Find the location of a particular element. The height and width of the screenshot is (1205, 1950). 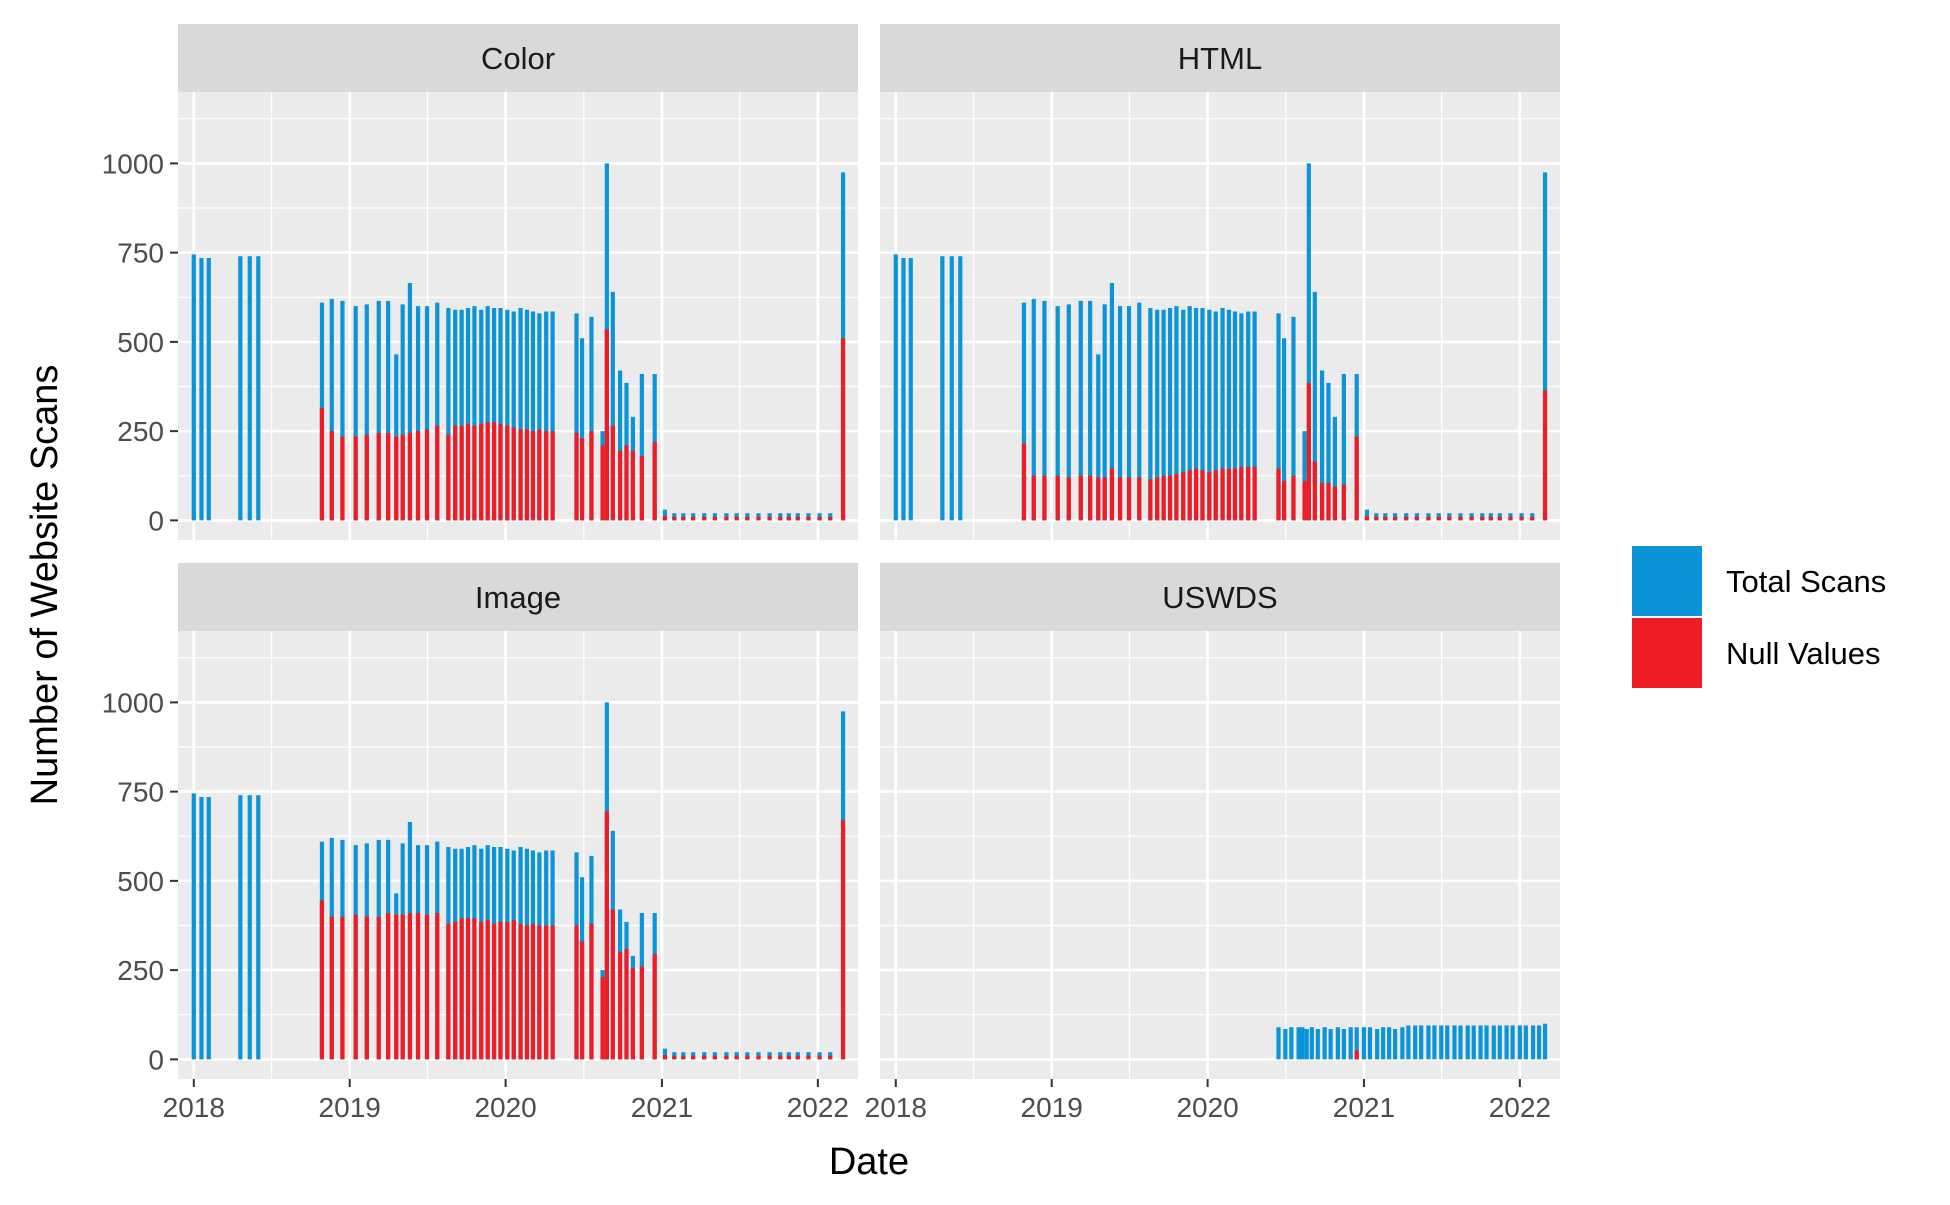

x-axis-title: Date is located at coordinates (869, 1162).